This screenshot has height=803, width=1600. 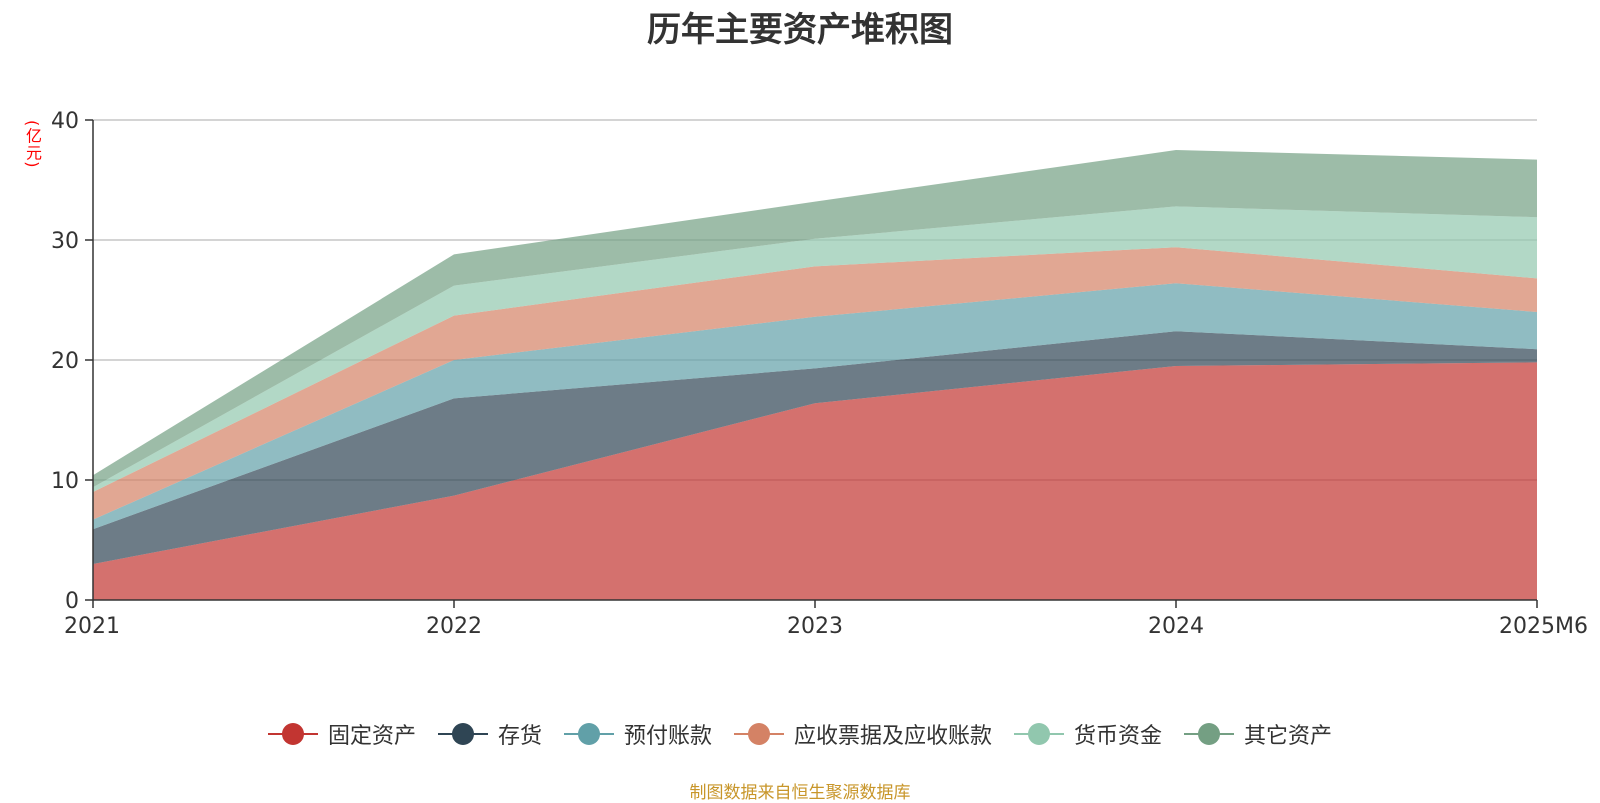 I want to click on y-axis-unit-label: (亿元), so click(x=32, y=144).